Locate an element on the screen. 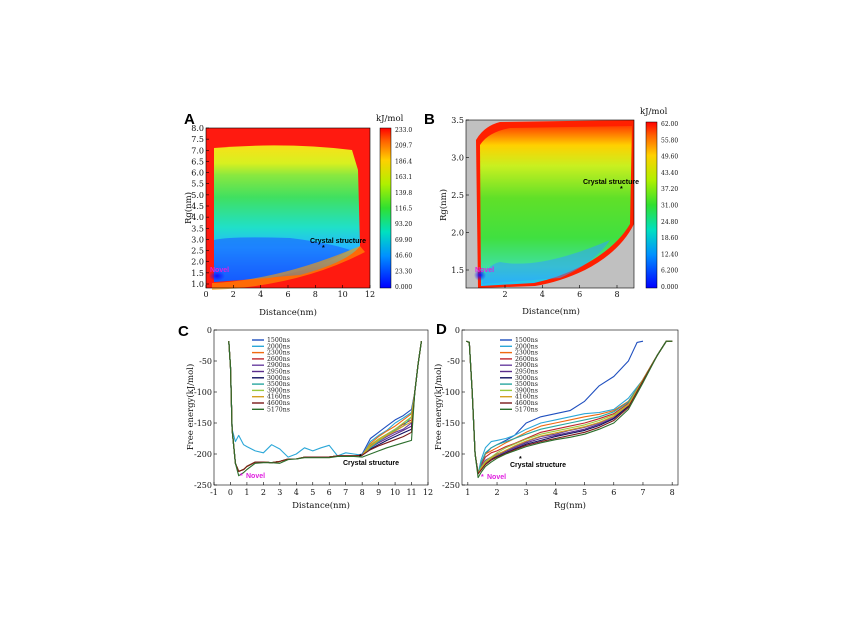 Image resolution: width=860 pixels, height=644 pixels. panel-c-xlabel: Distance(nm) is located at coordinates (321, 505).